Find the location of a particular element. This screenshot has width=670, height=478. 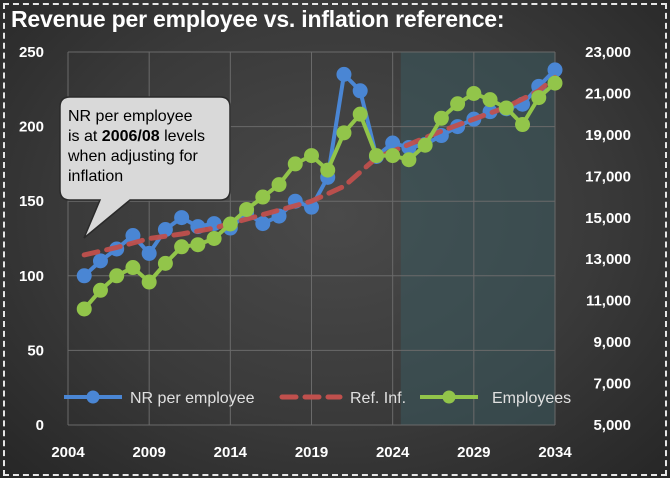

y-left-tick-label: 0 is located at coordinates (40, 425).